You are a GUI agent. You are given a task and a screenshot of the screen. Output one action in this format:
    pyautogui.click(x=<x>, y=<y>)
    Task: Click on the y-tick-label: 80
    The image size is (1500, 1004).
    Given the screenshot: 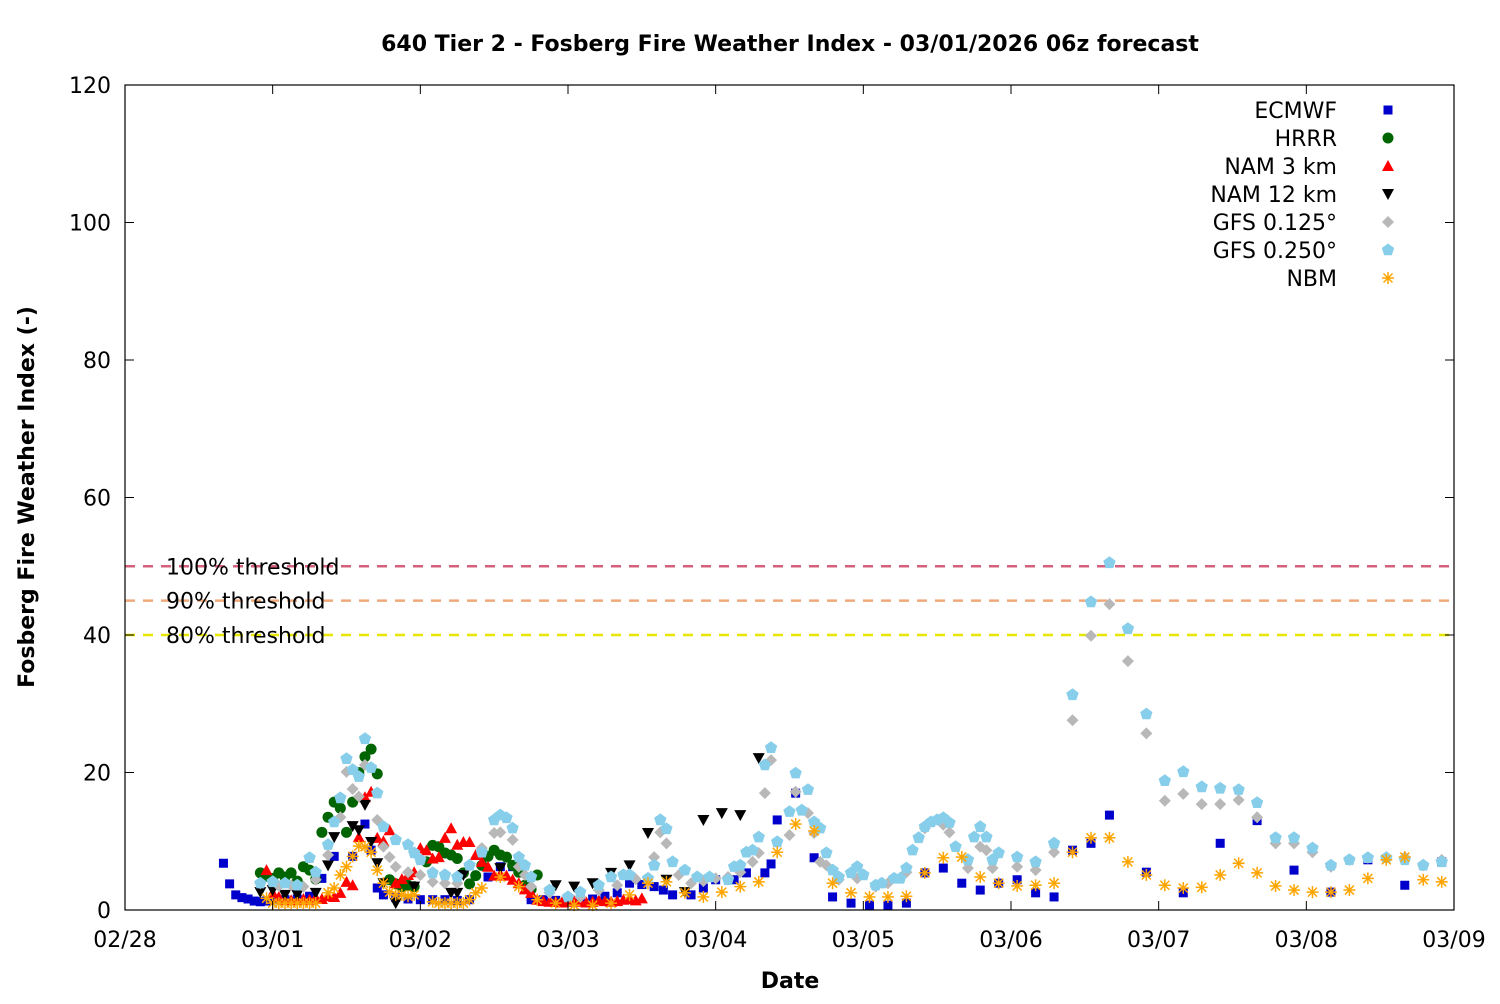 What is the action you would take?
    pyautogui.click(x=97, y=361)
    